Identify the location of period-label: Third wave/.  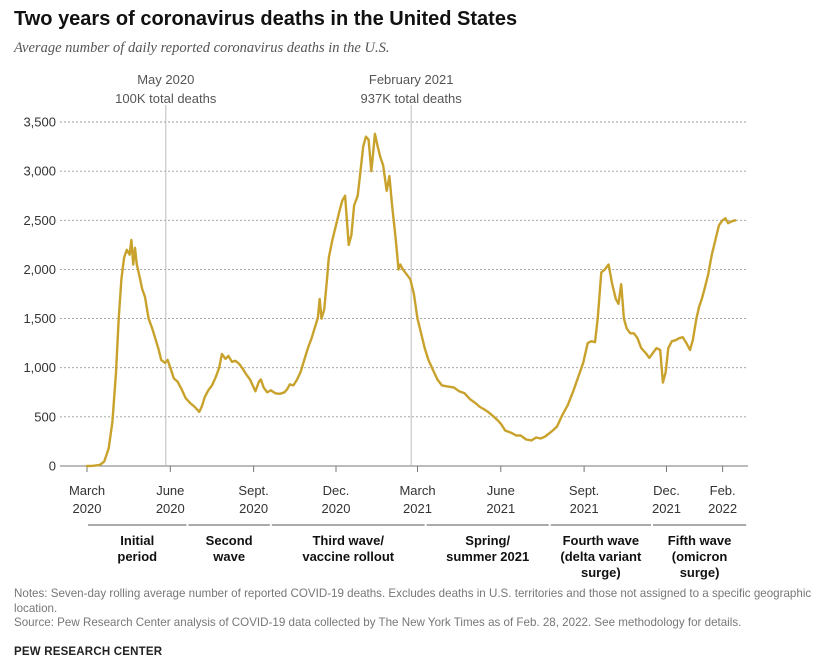
(348, 540).